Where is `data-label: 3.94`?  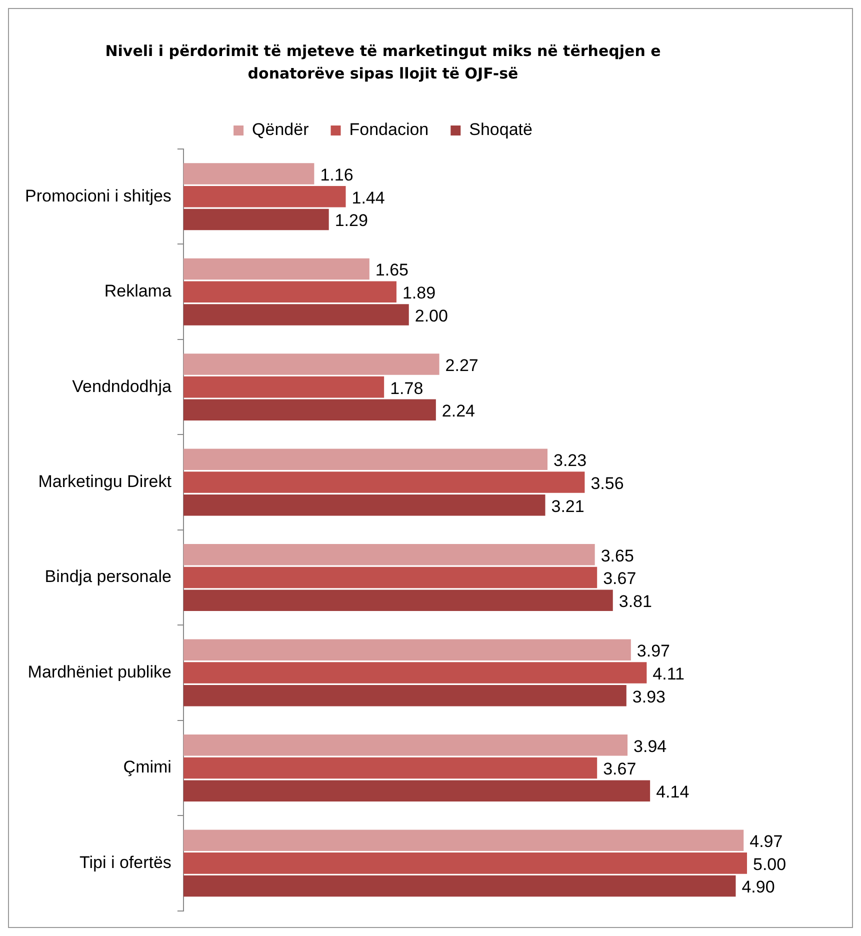
data-label: 3.94 is located at coordinates (650, 746).